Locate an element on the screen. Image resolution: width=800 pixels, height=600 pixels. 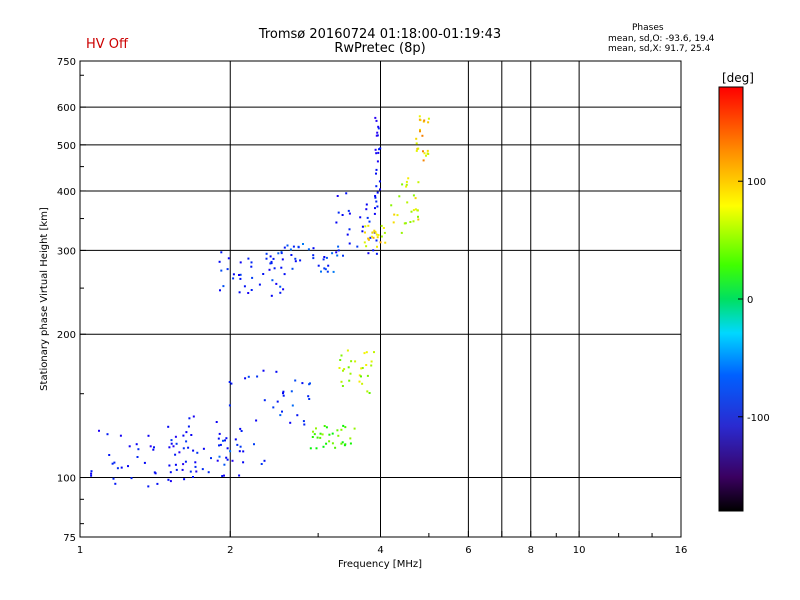
colorbar-tick-label: 100 is located at coordinates (756, 182).